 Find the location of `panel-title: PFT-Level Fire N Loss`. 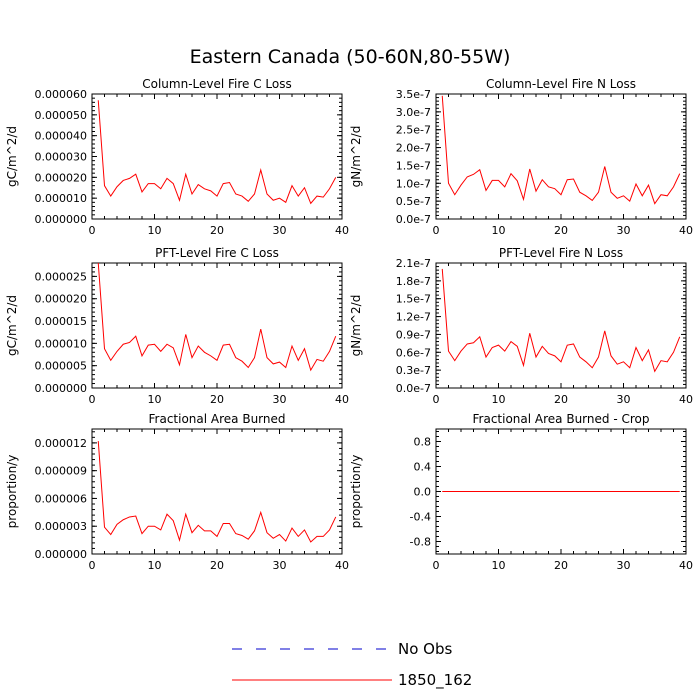

panel-title: PFT-Level Fire N Loss is located at coordinates (561, 253).